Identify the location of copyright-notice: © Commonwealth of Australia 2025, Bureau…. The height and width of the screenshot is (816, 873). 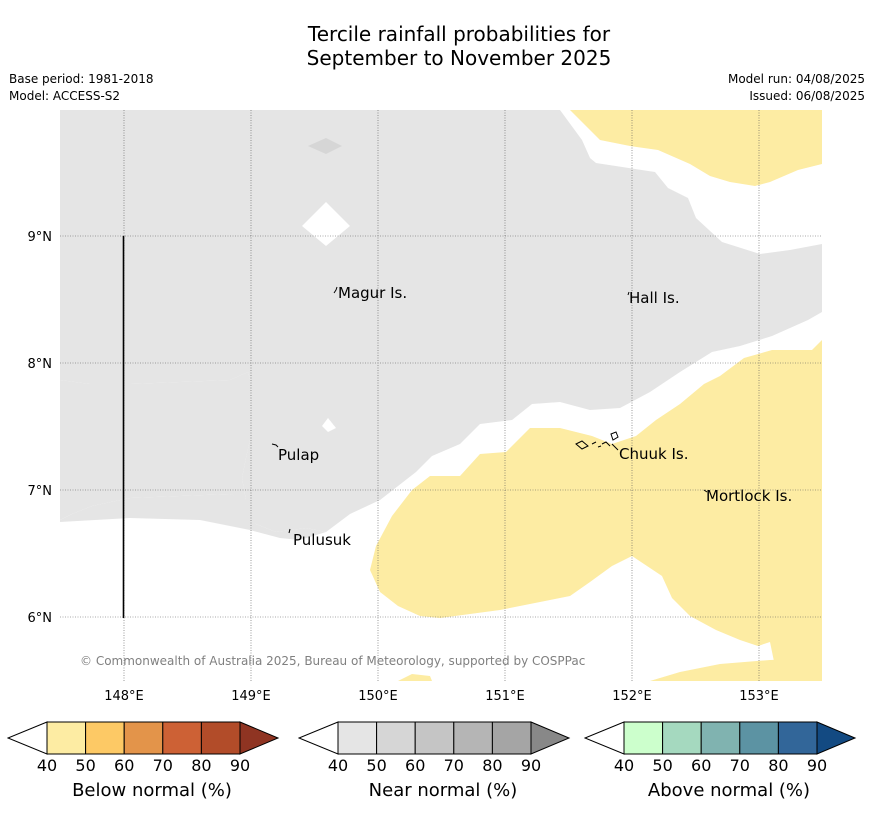
(332, 661).